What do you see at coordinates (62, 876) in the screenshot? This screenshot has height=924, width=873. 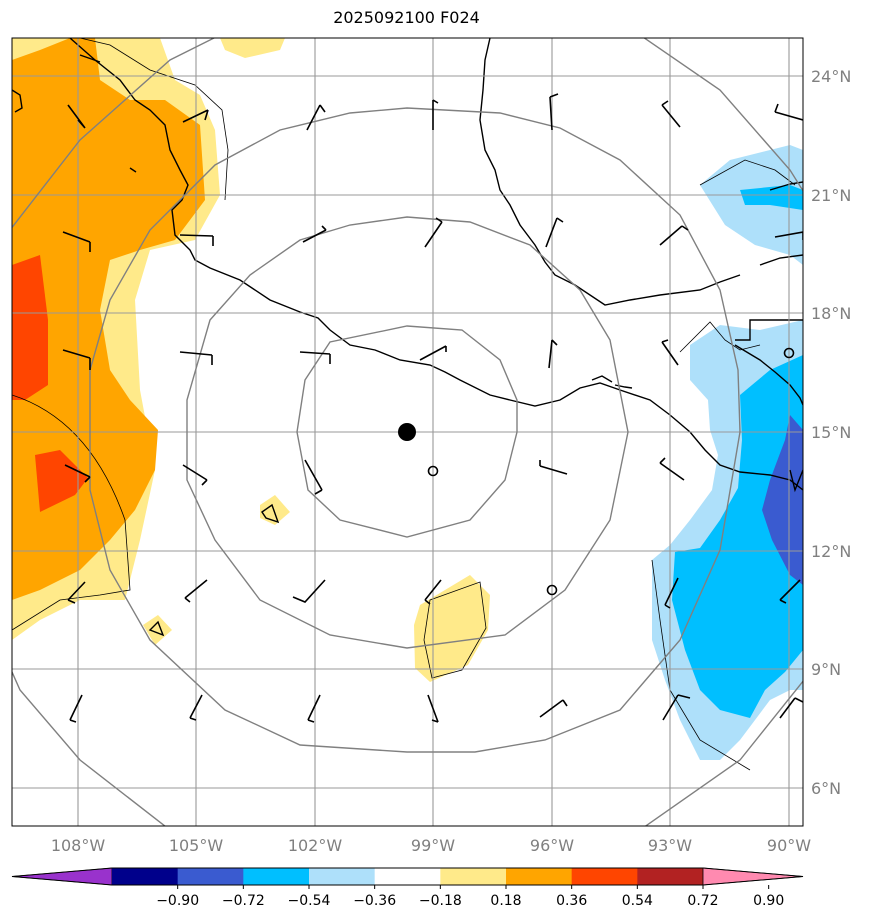 I see `colorbar-extend-low` at bounding box center [62, 876].